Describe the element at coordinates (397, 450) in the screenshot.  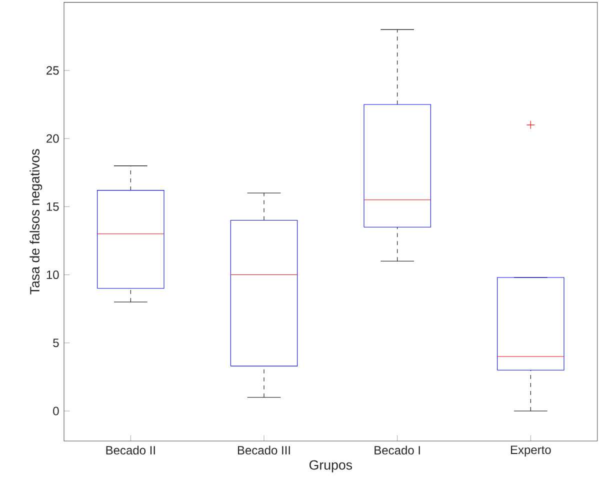
I see `x-tick-label: Becado I` at that location.